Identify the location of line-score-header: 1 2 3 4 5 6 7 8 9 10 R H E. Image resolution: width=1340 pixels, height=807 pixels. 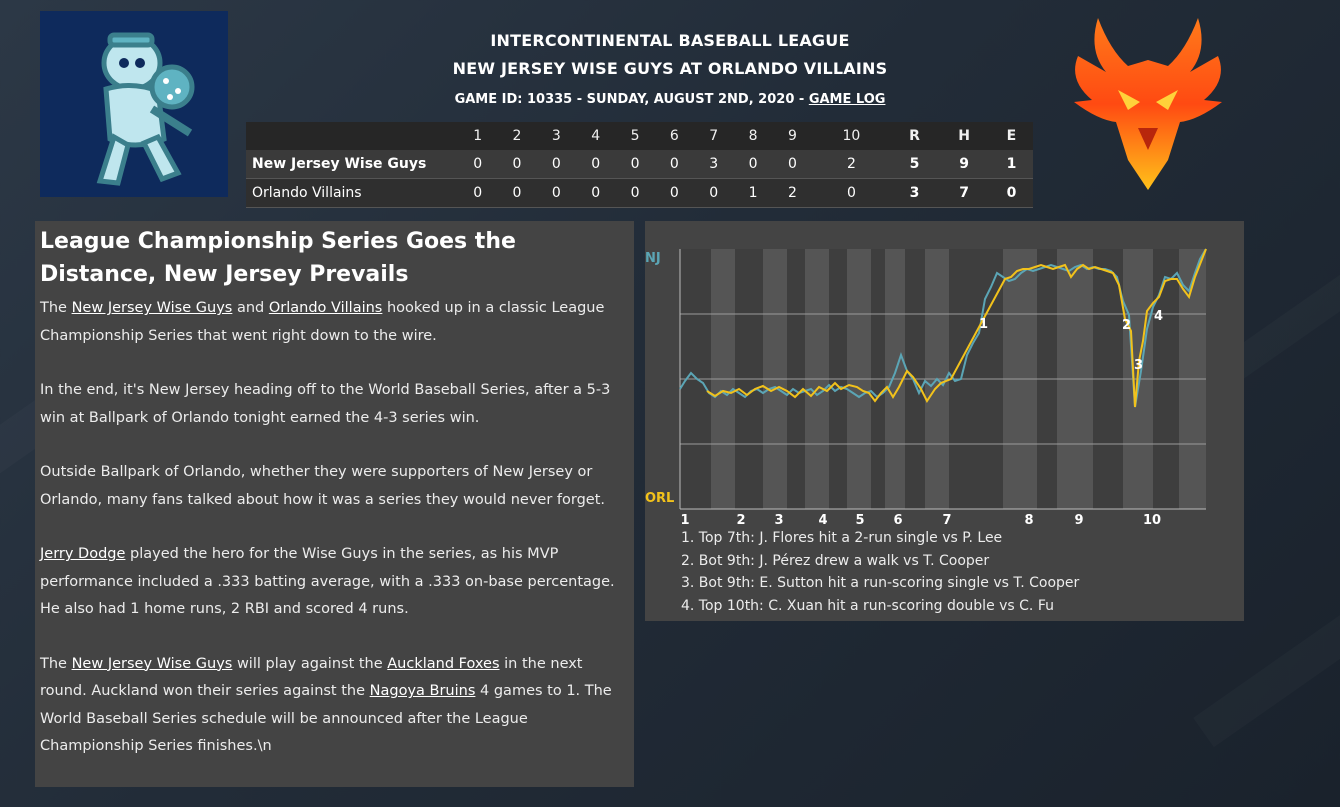
(639, 136).